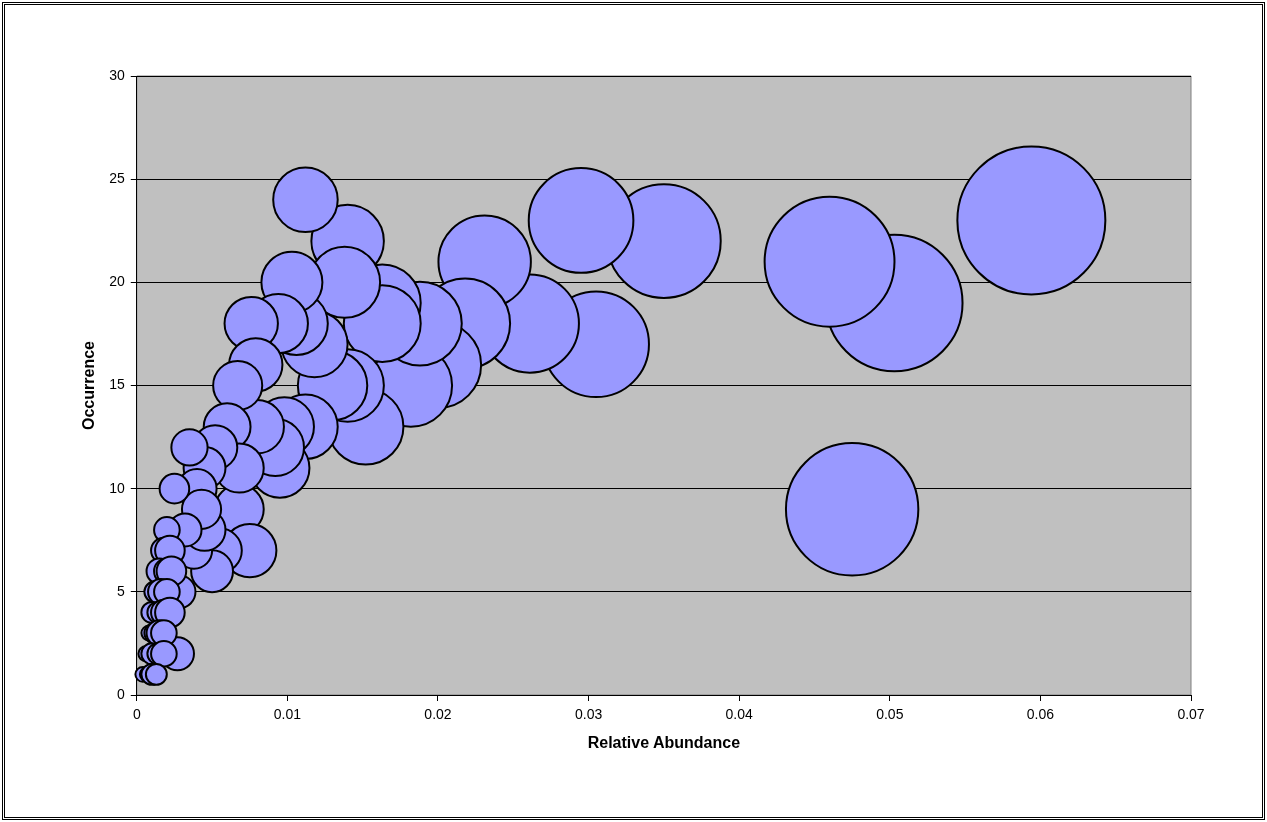 This screenshot has height=822, width=1267. I want to click on y-axis-title: Occurrence, so click(89, 385).